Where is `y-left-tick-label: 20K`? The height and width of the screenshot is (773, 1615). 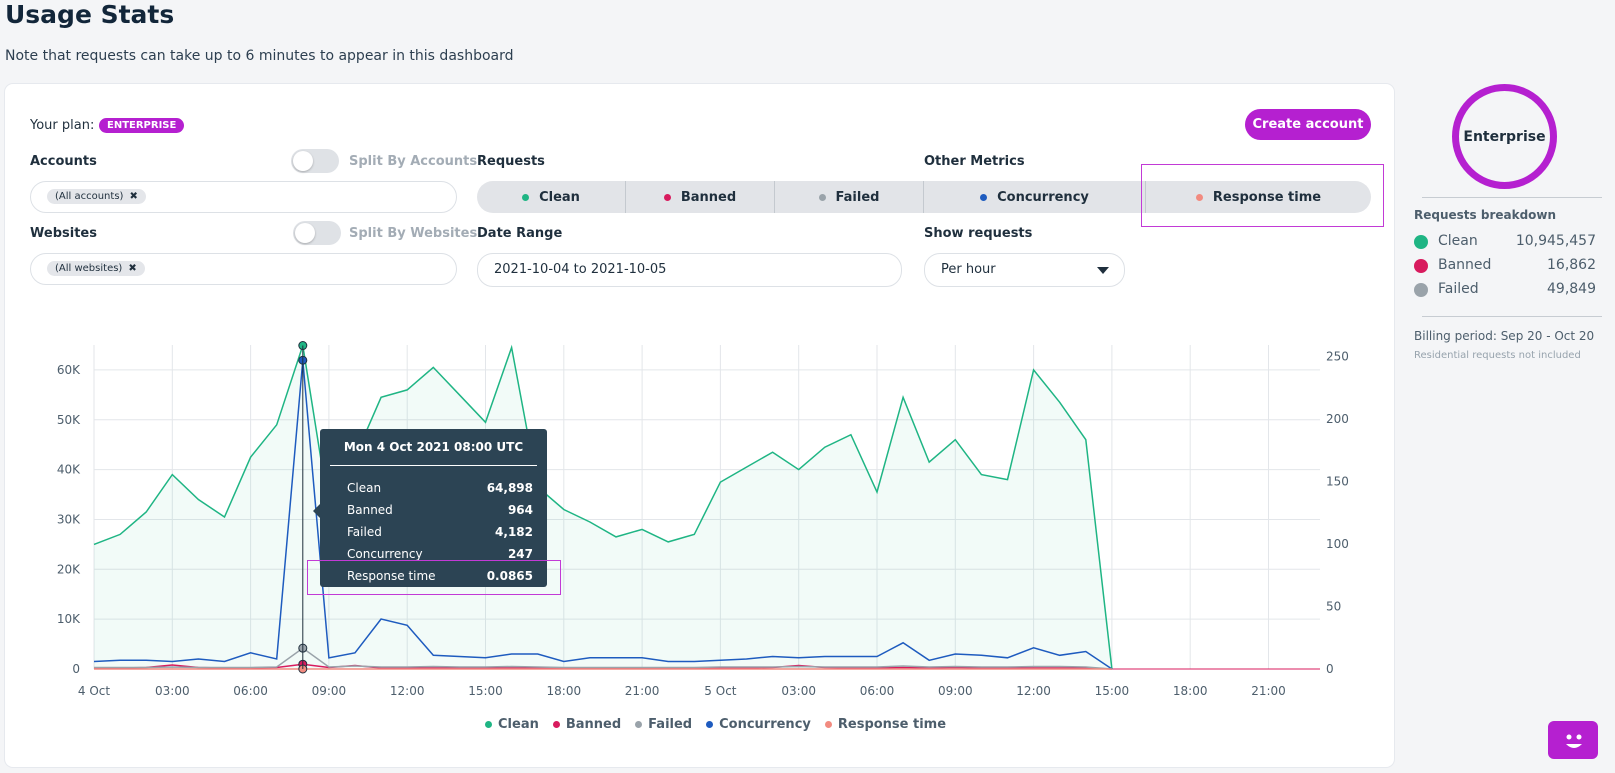 y-left-tick-label: 20K is located at coordinates (69, 569).